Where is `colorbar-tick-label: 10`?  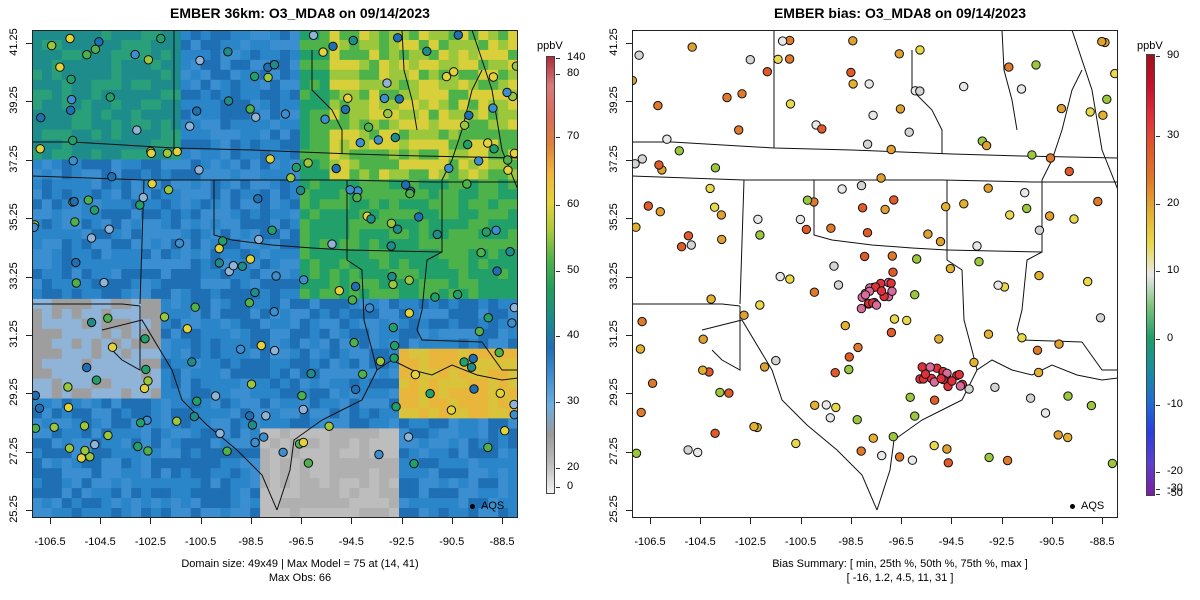
colorbar-tick-label: 10 is located at coordinates (1173, 269).